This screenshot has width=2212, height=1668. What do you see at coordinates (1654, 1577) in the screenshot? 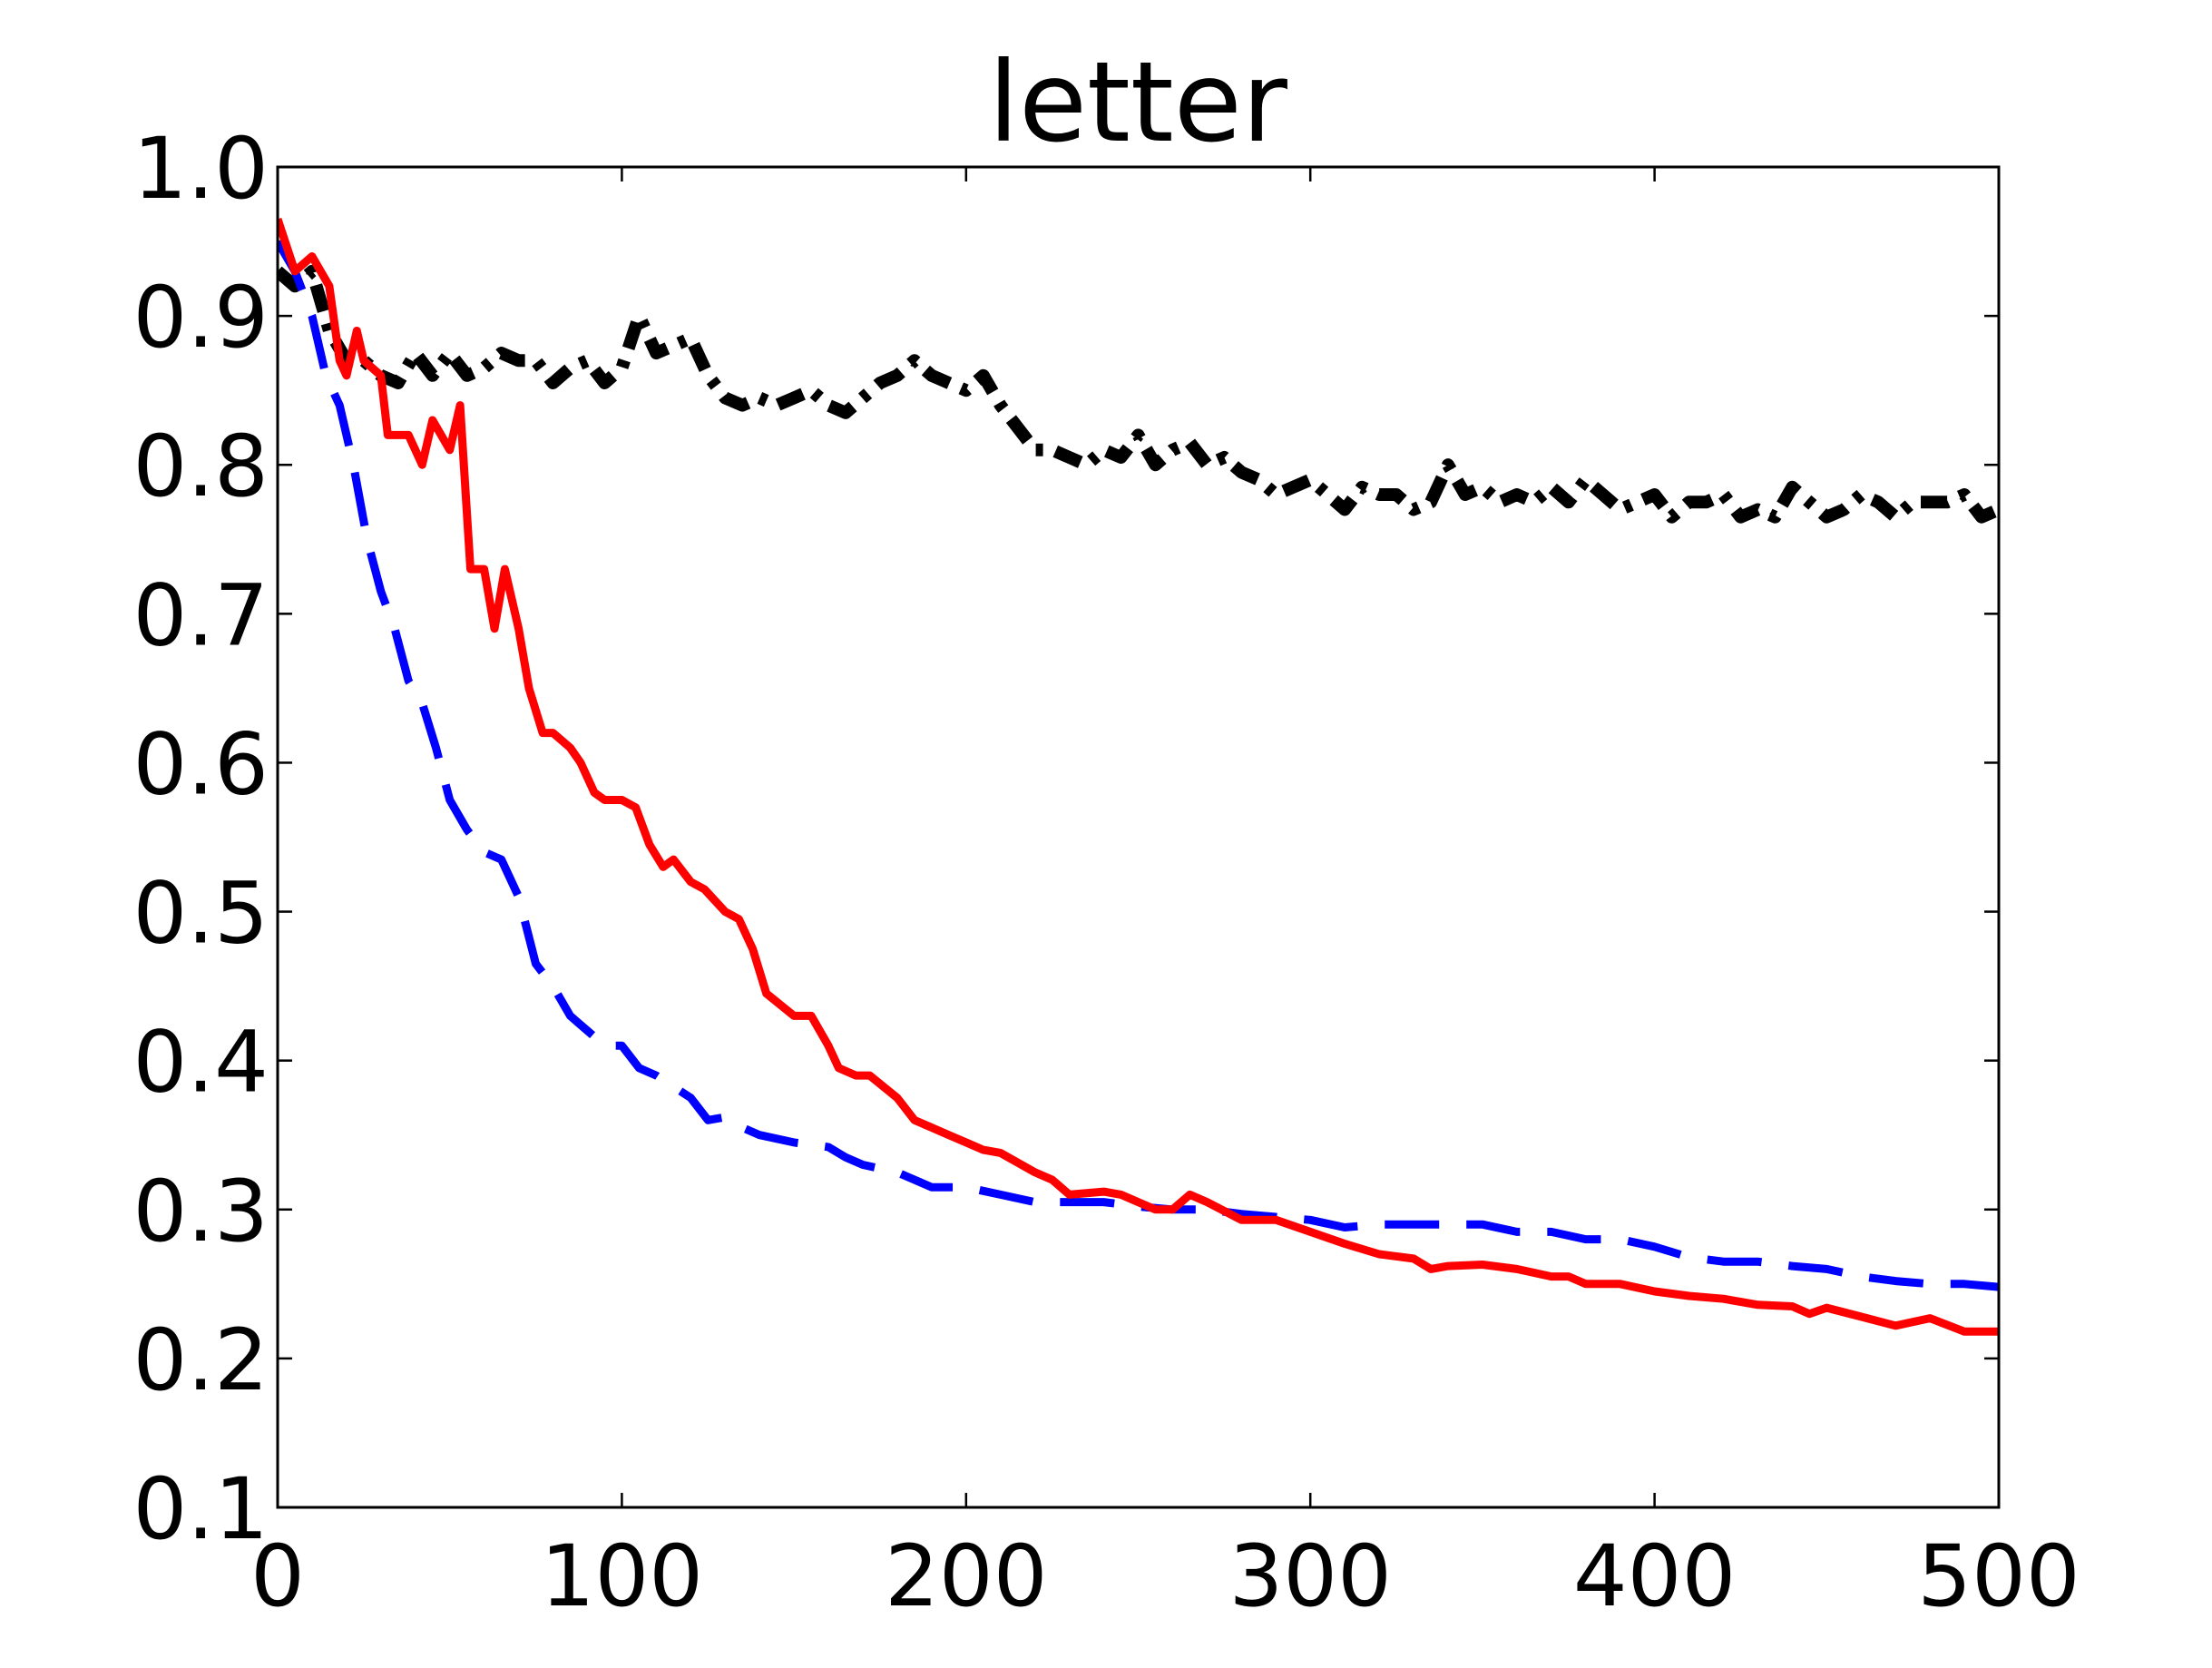
I see `x-tick-label: 400` at bounding box center [1654, 1577].